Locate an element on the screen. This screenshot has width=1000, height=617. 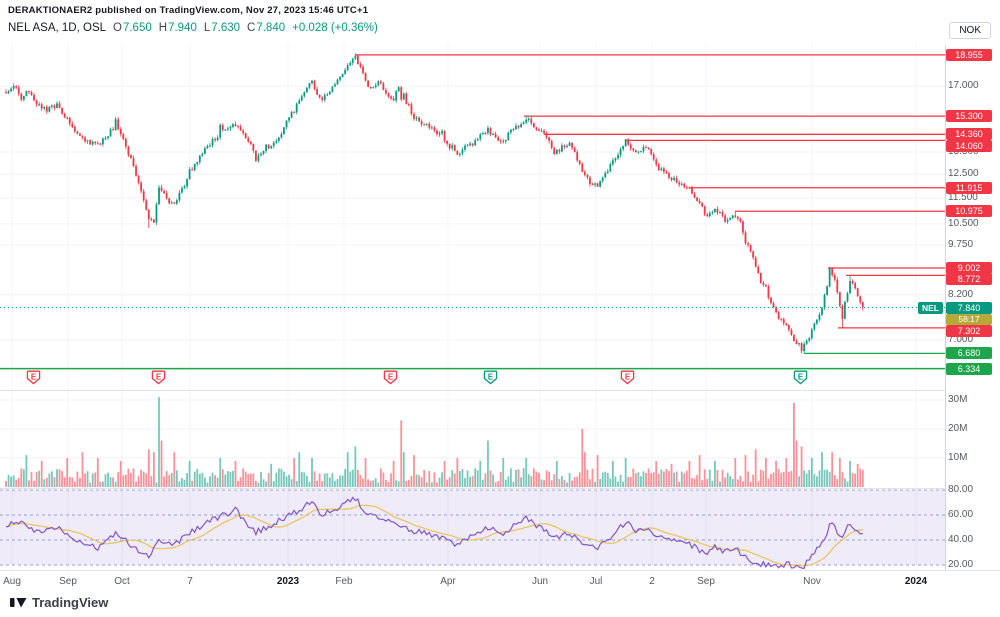
rsi-band-layer is located at coordinates (472, 527).